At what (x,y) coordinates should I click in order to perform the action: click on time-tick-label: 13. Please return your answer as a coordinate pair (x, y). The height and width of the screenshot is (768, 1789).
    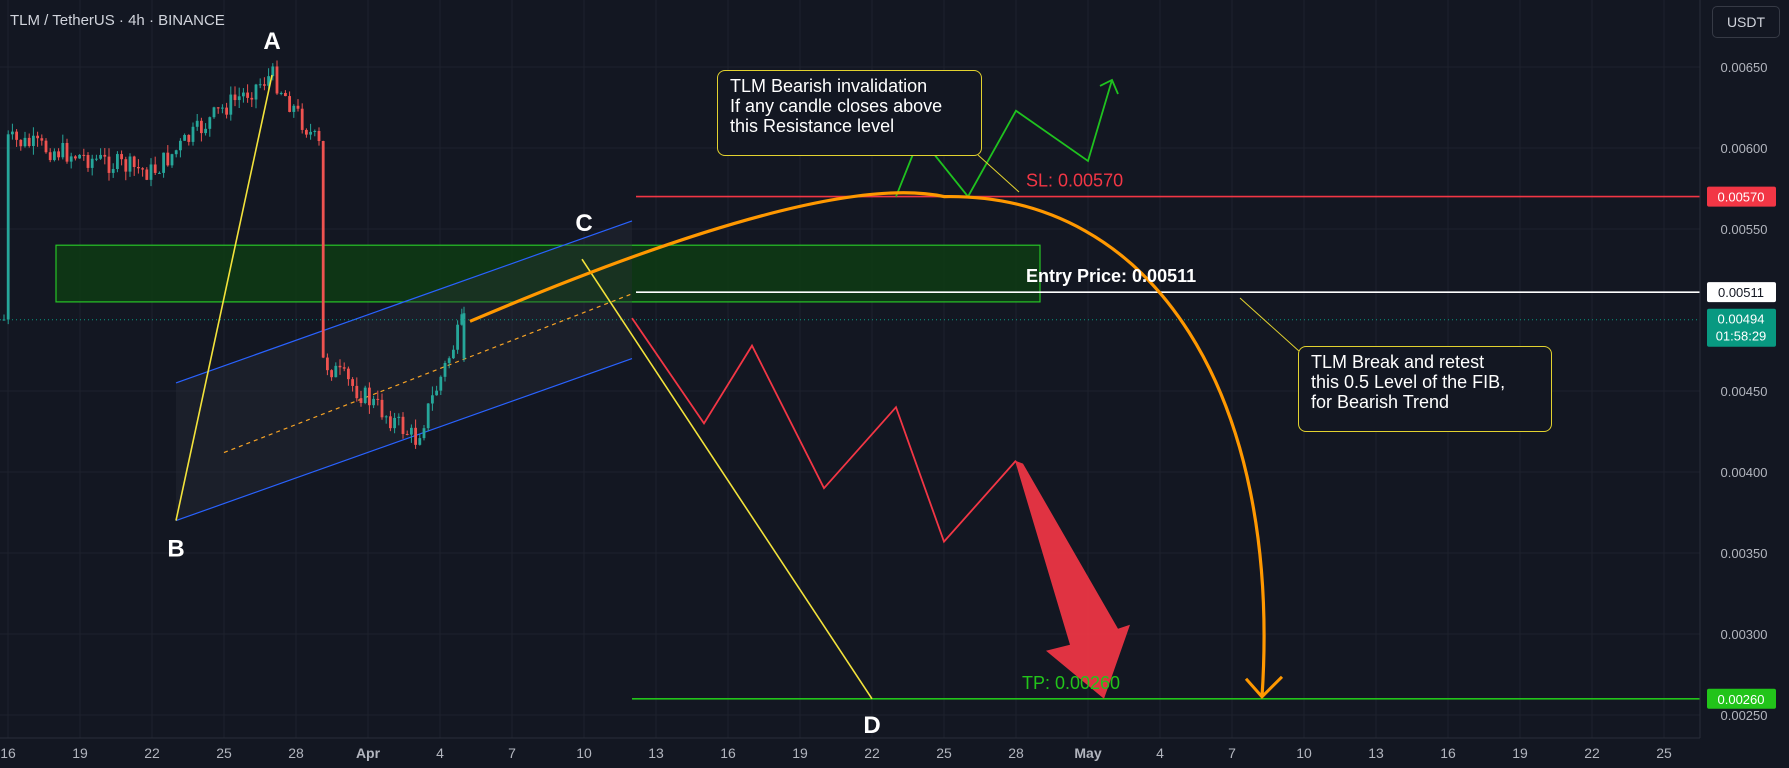
    Looking at the image, I should click on (1376, 753).